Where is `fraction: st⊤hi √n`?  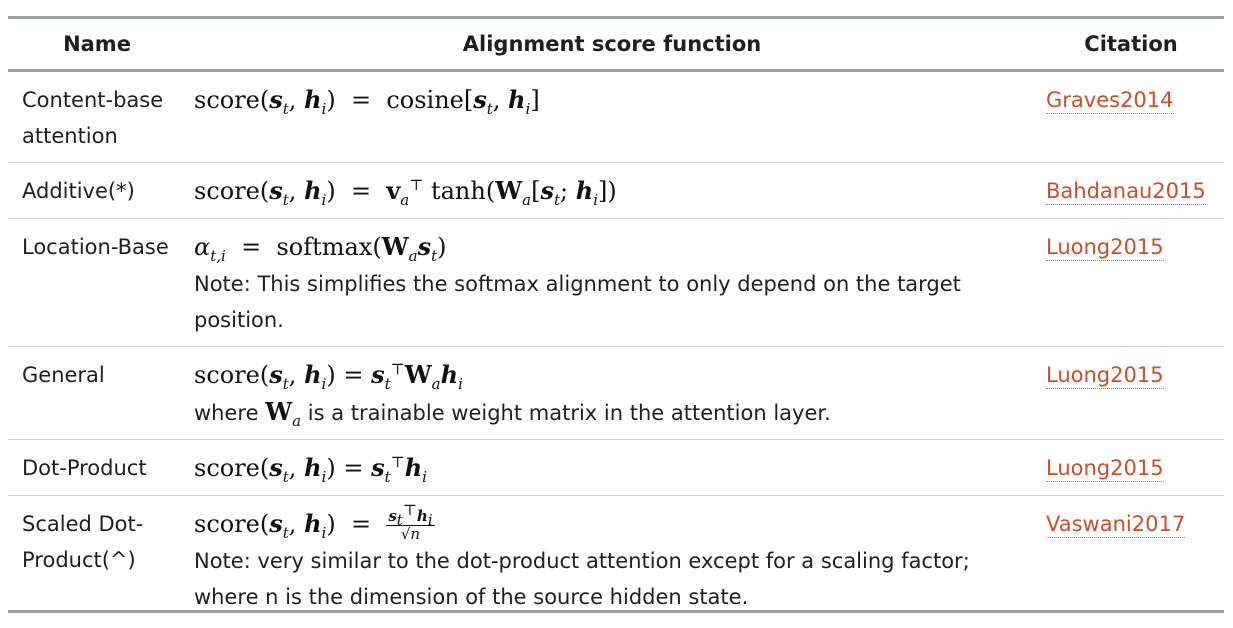 fraction: st⊤hi √n is located at coordinates (410, 522).